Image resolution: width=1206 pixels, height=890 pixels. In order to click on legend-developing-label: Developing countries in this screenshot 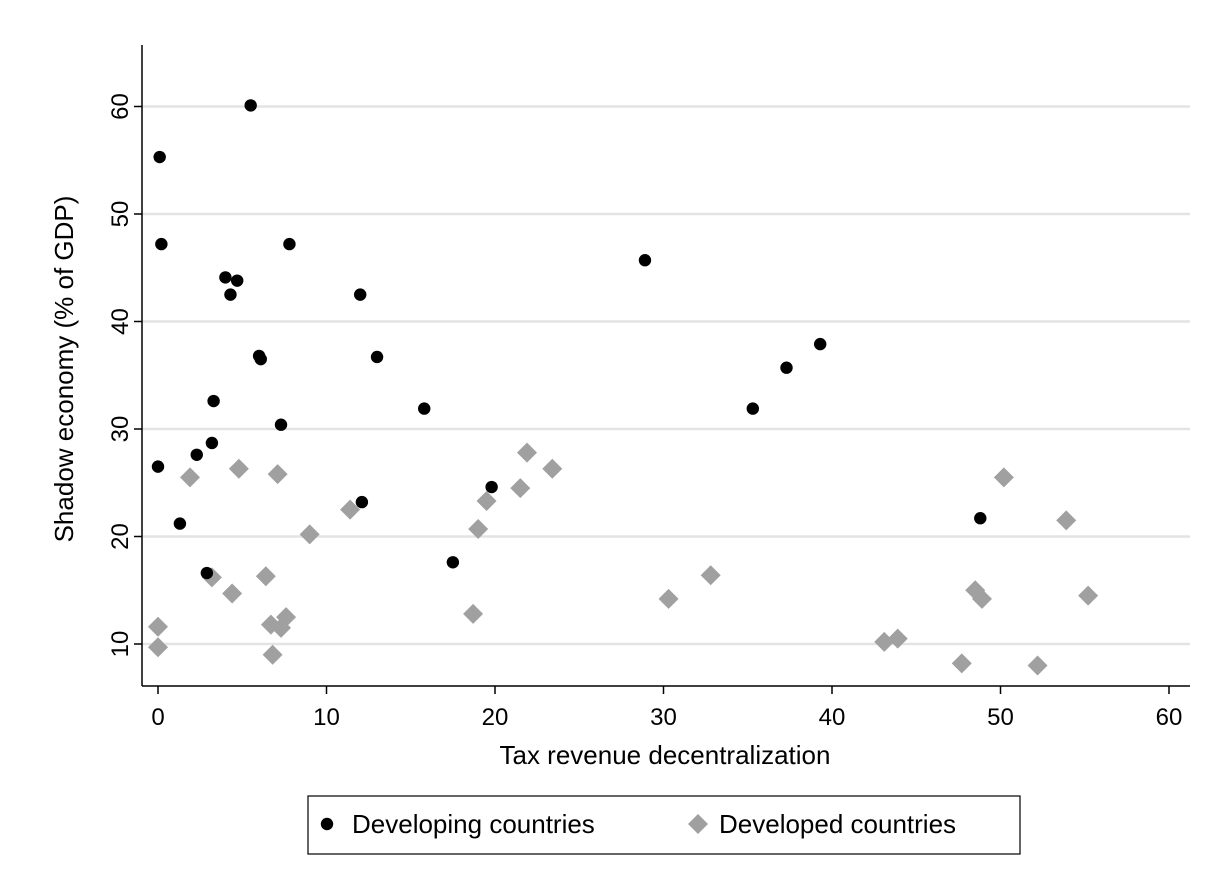, I will do `click(473, 824)`.